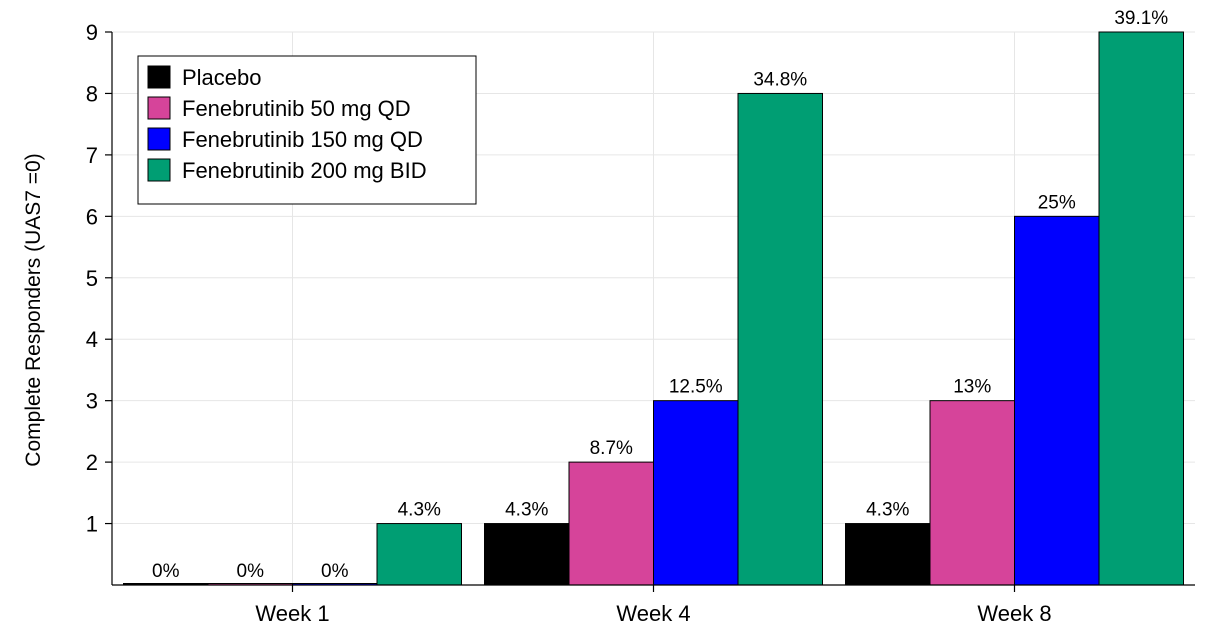  Describe the element at coordinates (92, 339) in the screenshot. I see `y-tick-label: 4` at that location.